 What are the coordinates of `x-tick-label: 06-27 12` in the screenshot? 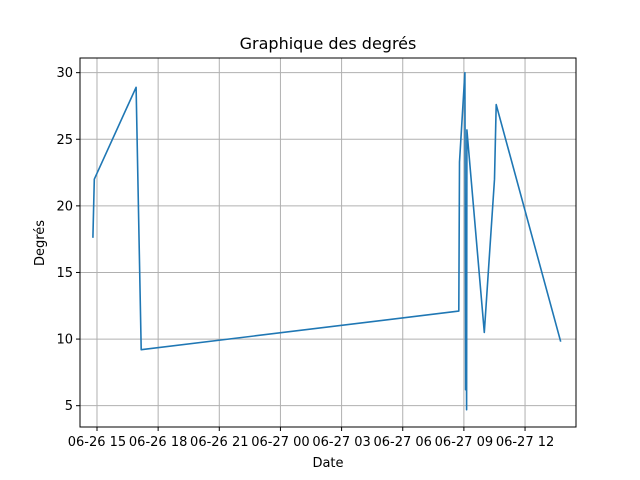 It's located at (525, 442).